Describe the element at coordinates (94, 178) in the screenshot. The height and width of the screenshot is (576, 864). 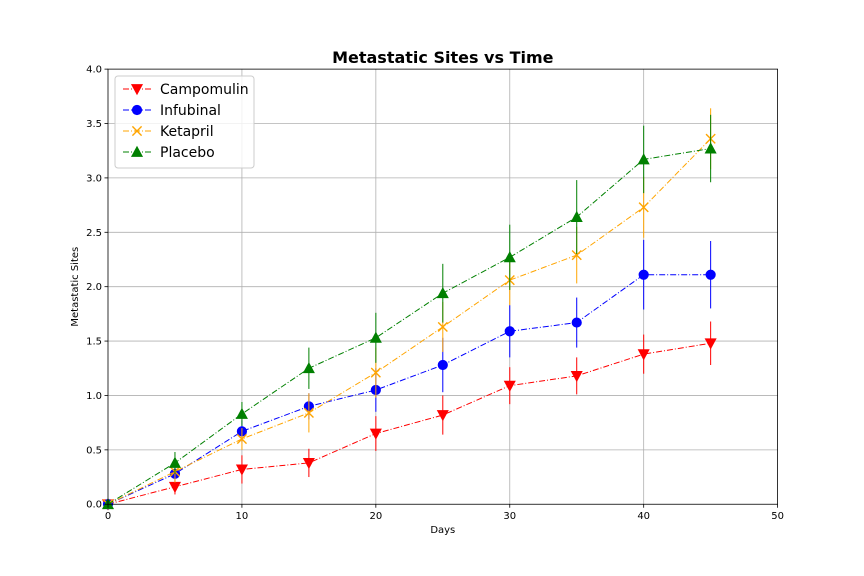
I see `y-tick-label: 3.0` at that location.